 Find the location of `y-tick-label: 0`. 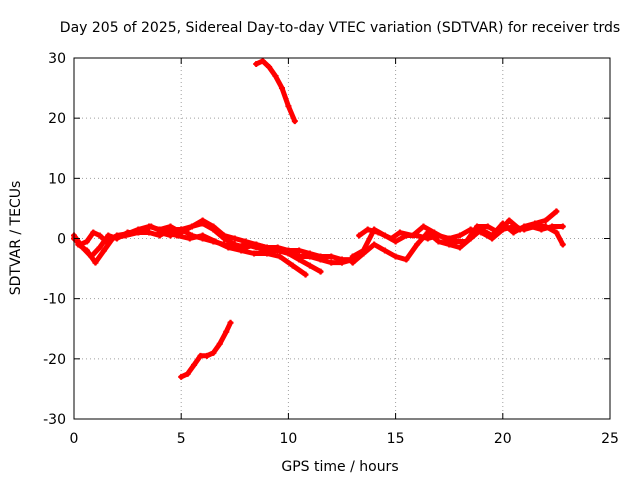

y-tick-label: 0 is located at coordinates (61, 240).